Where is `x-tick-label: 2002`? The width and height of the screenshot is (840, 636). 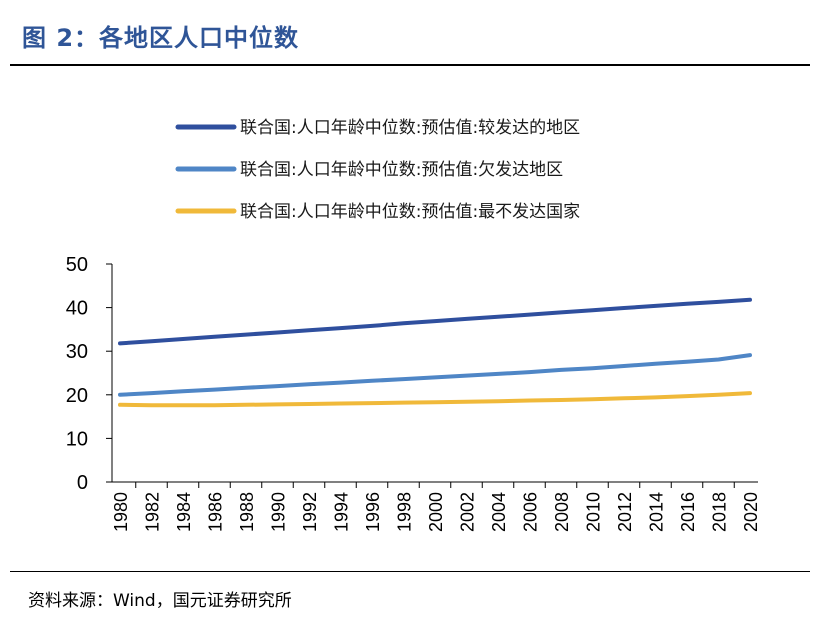 x-tick-label: 2002 is located at coordinates (468, 512).